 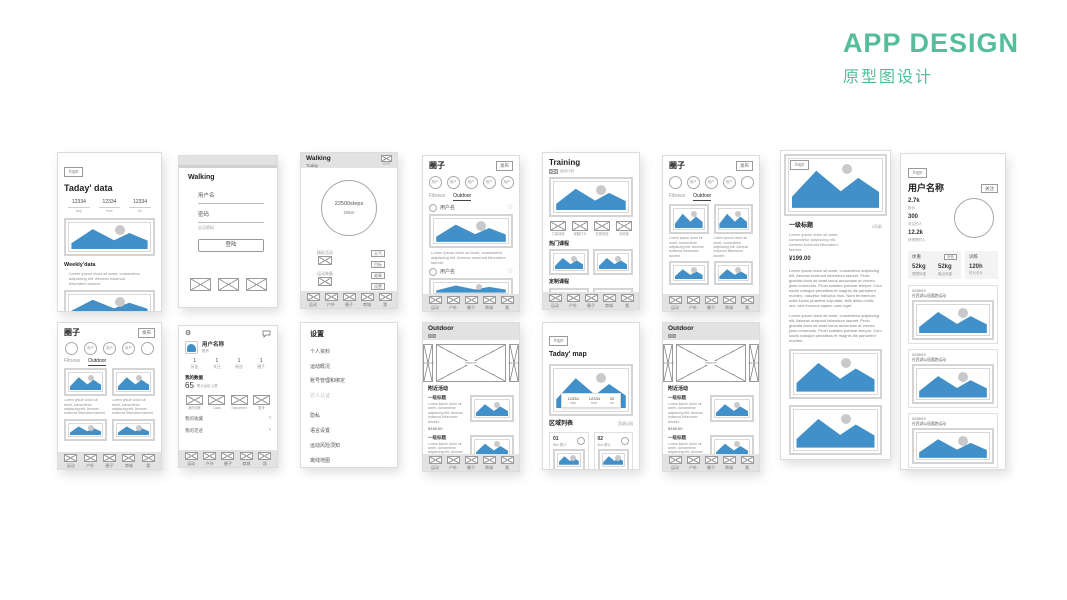 What do you see at coordinates (471, 182) in the screenshot?
I see `user-circles: 用户 用户 用户 用户 用户` at bounding box center [471, 182].